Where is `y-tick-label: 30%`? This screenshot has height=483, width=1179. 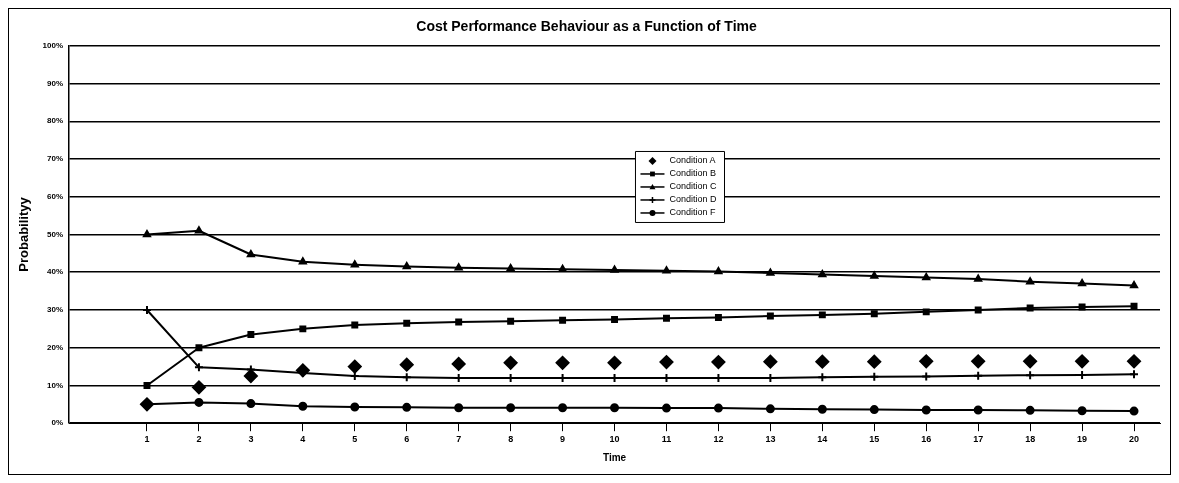
y-tick-label: 30% is located at coordinates (55, 310).